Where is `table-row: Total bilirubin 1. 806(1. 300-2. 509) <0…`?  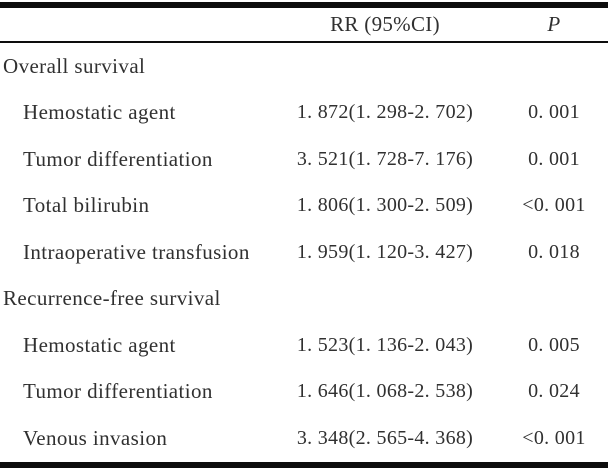 table-row: Total bilirubin 1. 806(1. 300-2. 509) <0… is located at coordinates (304, 206).